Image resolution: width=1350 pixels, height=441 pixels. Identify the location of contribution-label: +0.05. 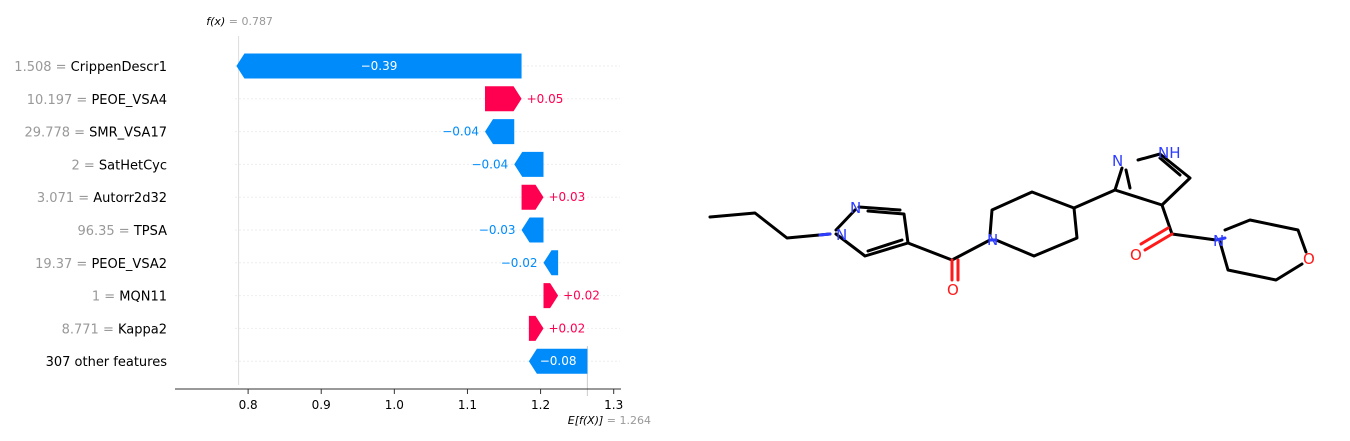
(545, 99).